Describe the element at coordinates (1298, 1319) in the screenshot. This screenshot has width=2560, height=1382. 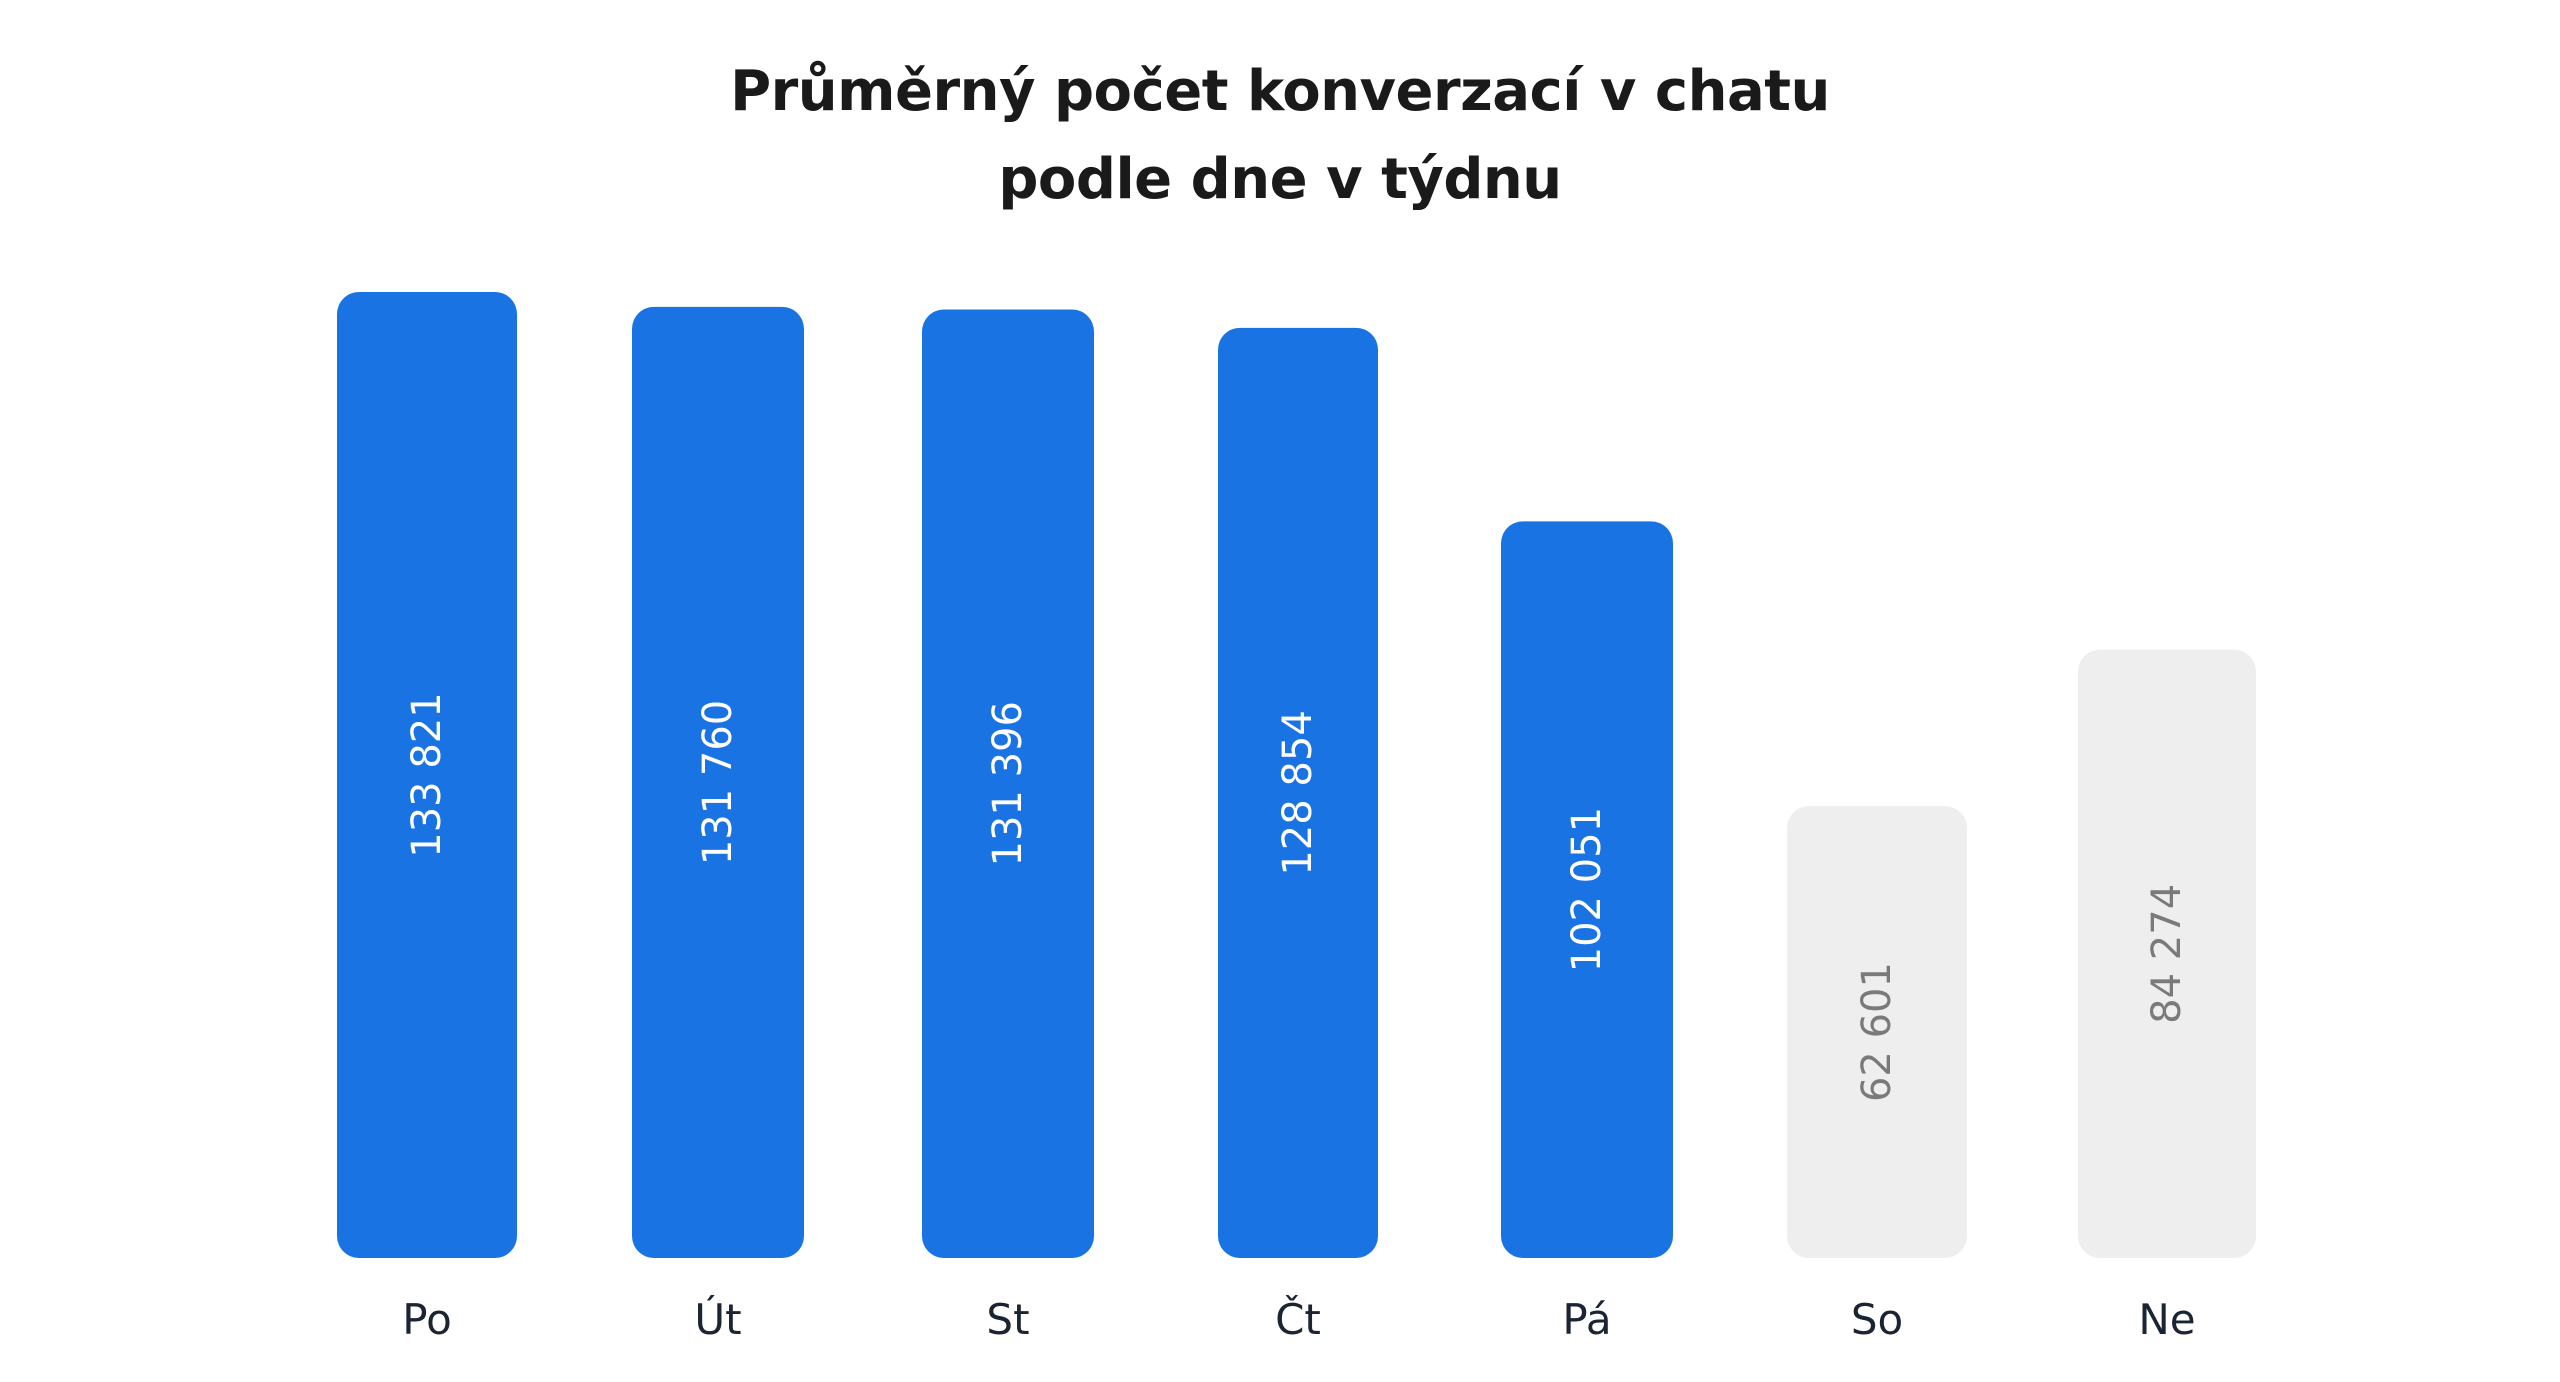
I see `category-label-3: Čt` at that location.